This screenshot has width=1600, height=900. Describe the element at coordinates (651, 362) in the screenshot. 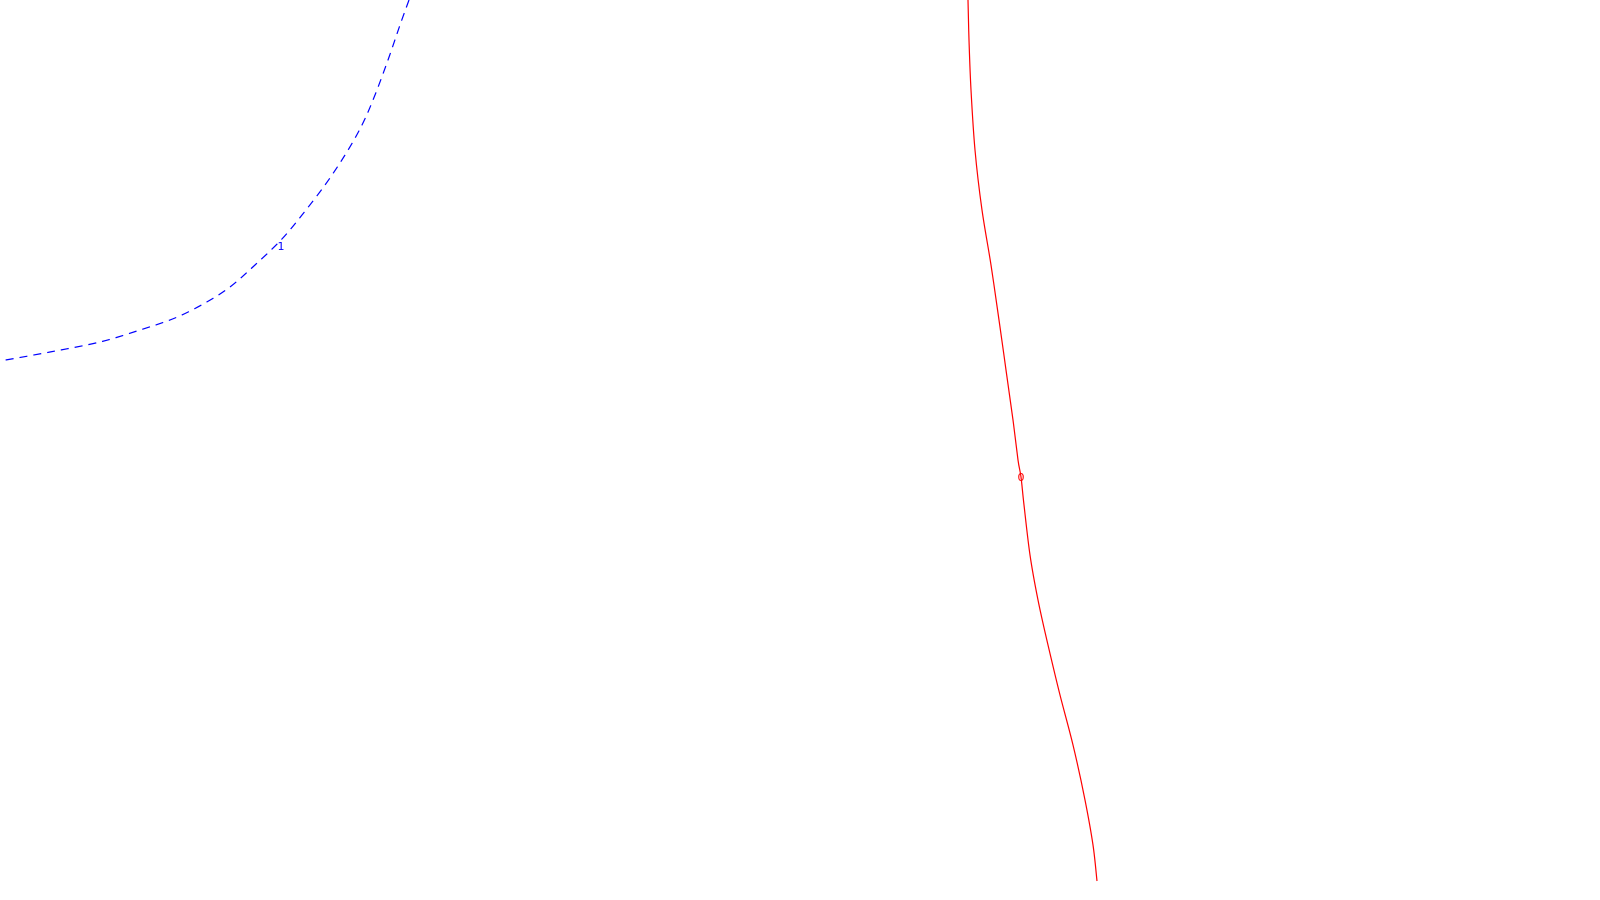

I see `contour-labels: 01` at that location.